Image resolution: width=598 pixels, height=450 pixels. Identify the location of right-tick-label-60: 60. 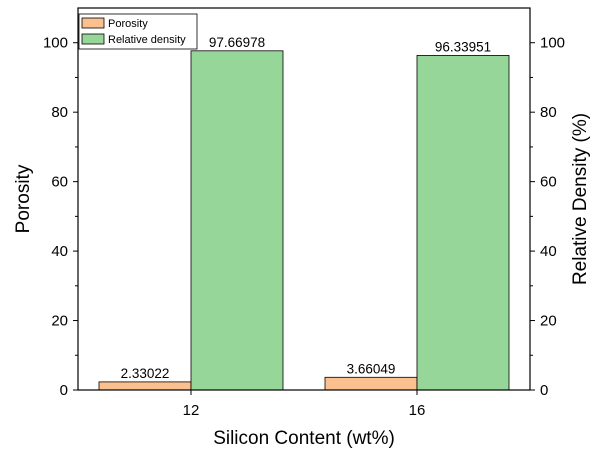
(548, 182).